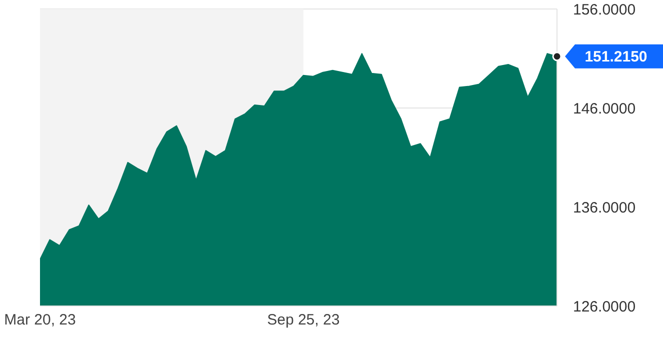 The height and width of the screenshot is (343, 663). Describe the element at coordinates (604, 109) in the screenshot. I see `y-tick-label: 146.0000` at that location.